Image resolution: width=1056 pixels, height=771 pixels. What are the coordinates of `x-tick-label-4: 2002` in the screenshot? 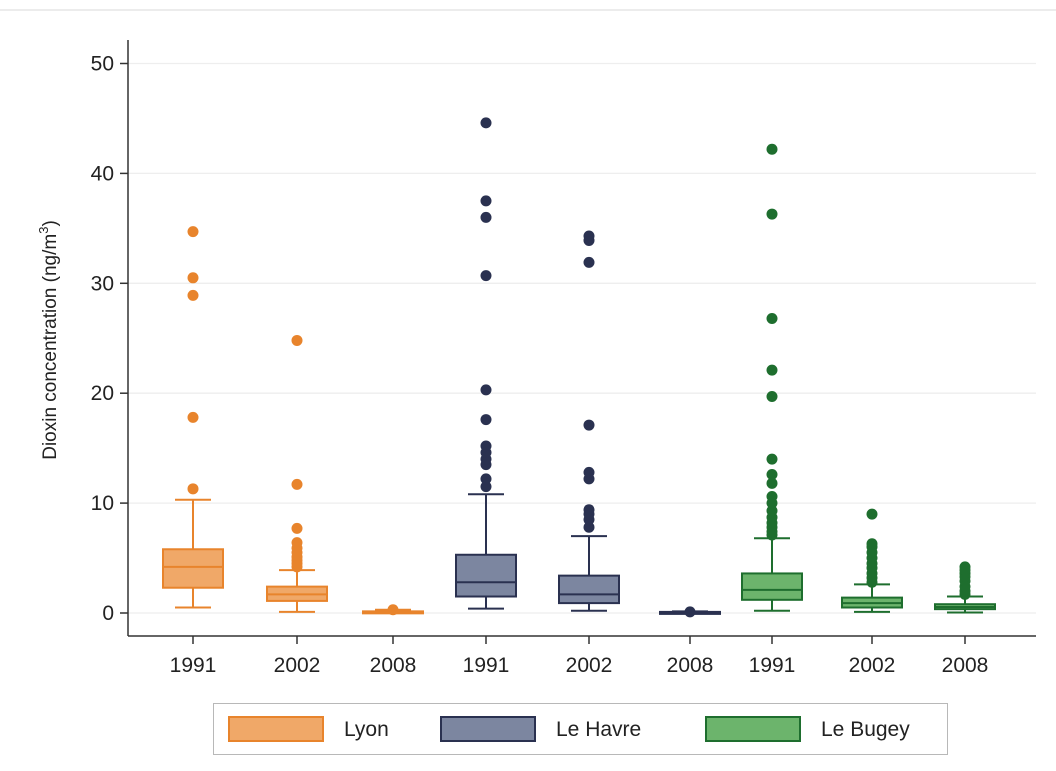 It's located at (589, 665).